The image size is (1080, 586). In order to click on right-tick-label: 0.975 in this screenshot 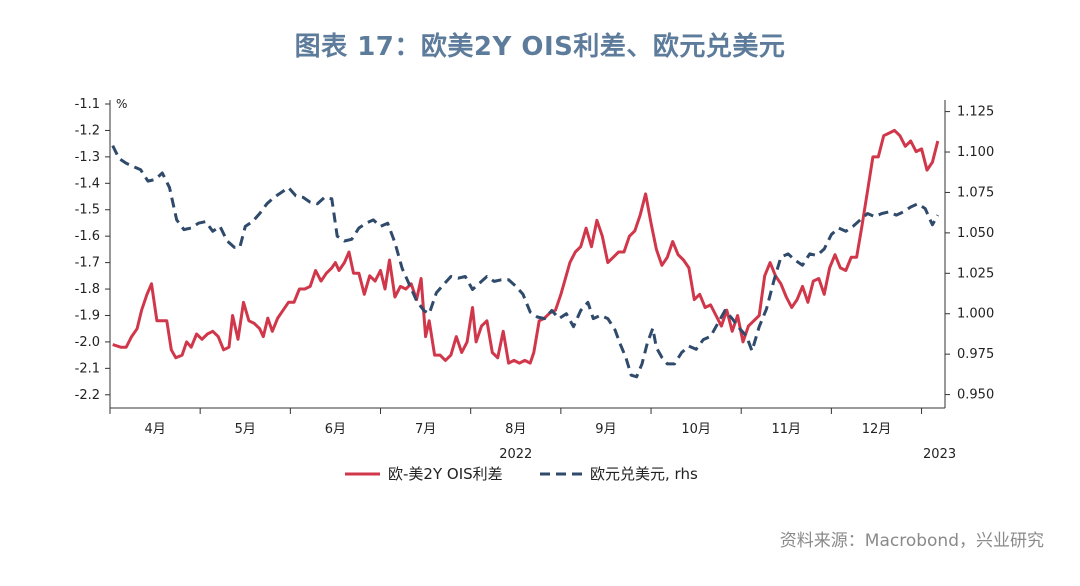, I will do `click(975, 354)`.